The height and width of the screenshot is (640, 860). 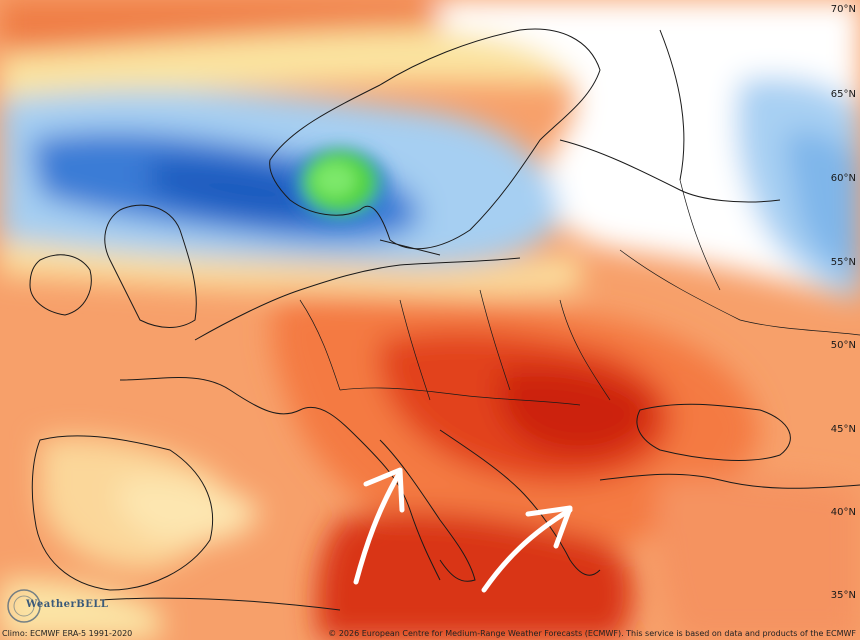 What do you see at coordinates (384, 490) in the screenshot?
I see `arrow-italy-head` at bounding box center [384, 490].